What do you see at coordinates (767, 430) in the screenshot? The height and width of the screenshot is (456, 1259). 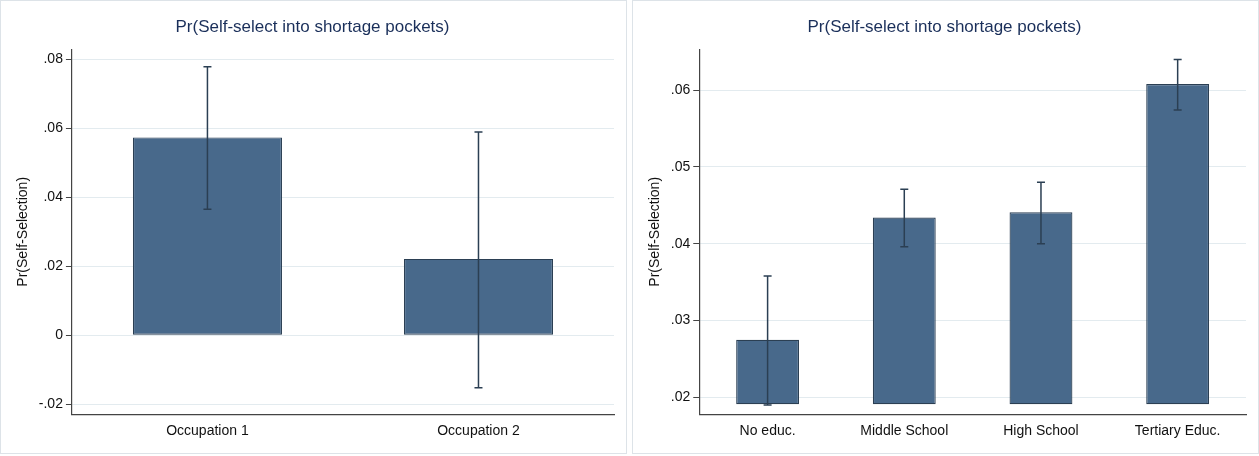 I see `x-tick-label: No educ.` at bounding box center [767, 430].